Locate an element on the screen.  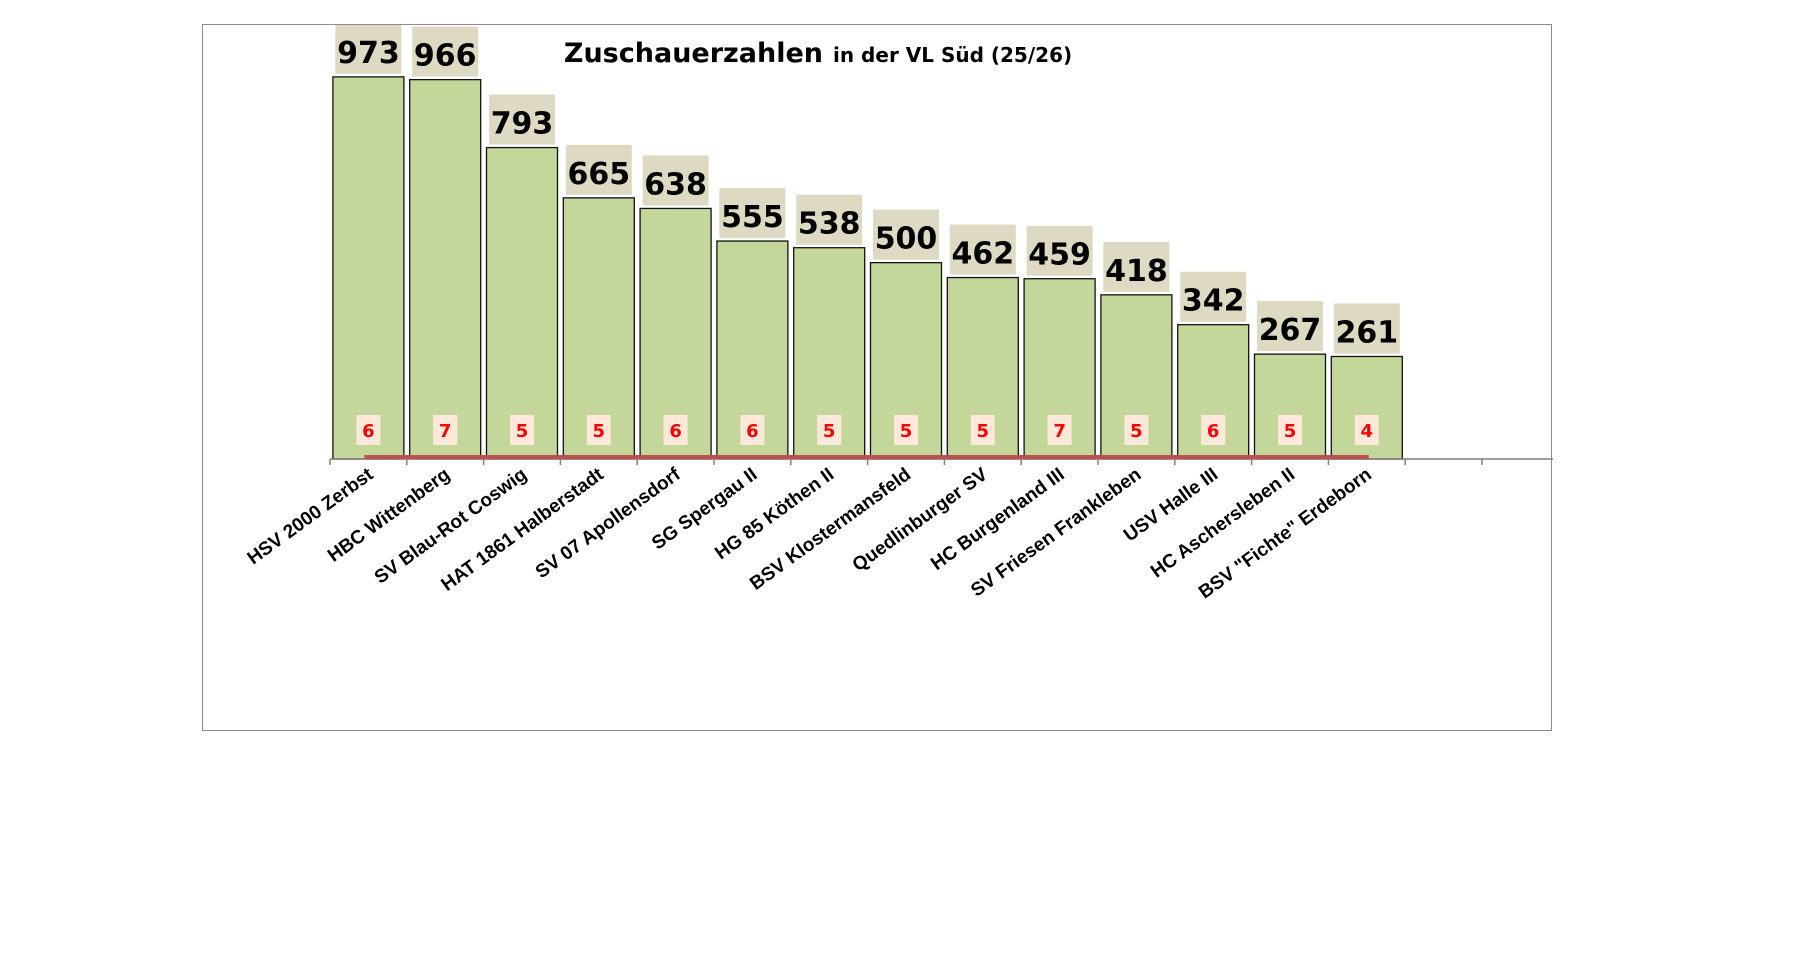
value-label: 462 is located at coordinates (982, 254).